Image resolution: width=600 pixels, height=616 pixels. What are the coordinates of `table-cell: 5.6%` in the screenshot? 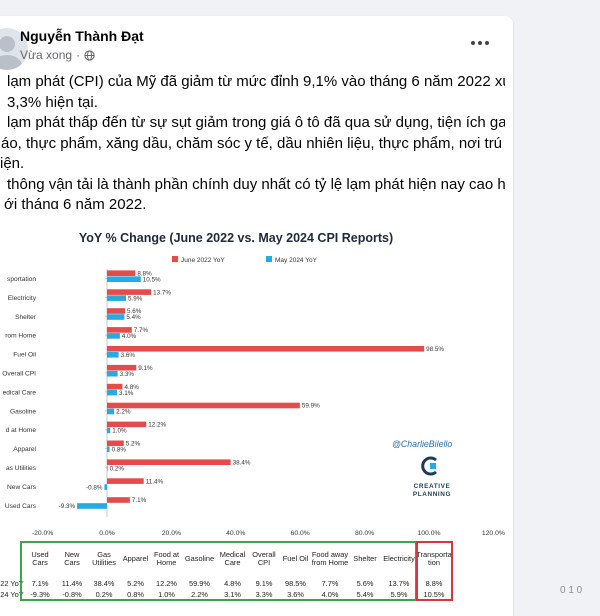 It's located at (365, 583).